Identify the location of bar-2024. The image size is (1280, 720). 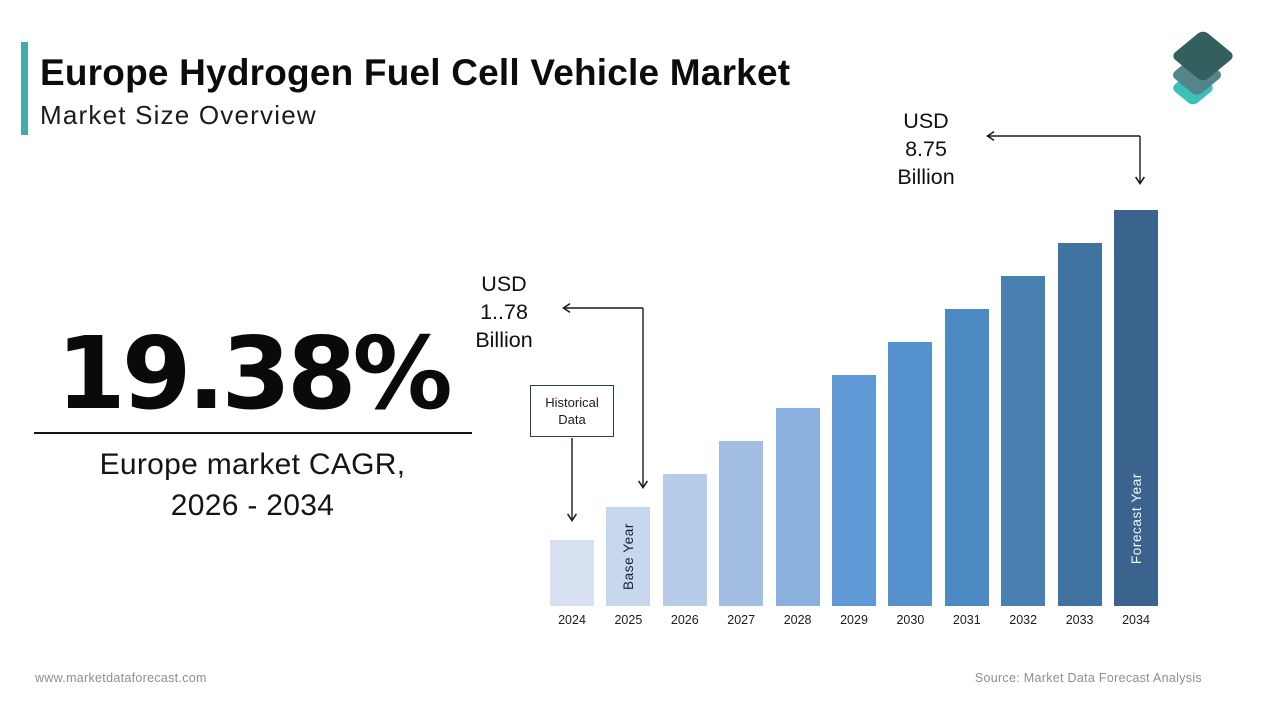
(572, 572).